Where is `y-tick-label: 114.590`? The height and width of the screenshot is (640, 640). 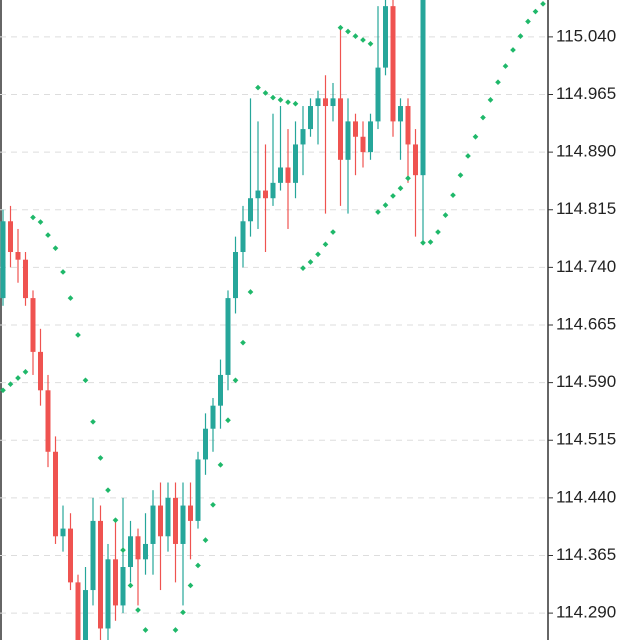 y-tick-label: 114.590 is located at coordinates (586, 381).